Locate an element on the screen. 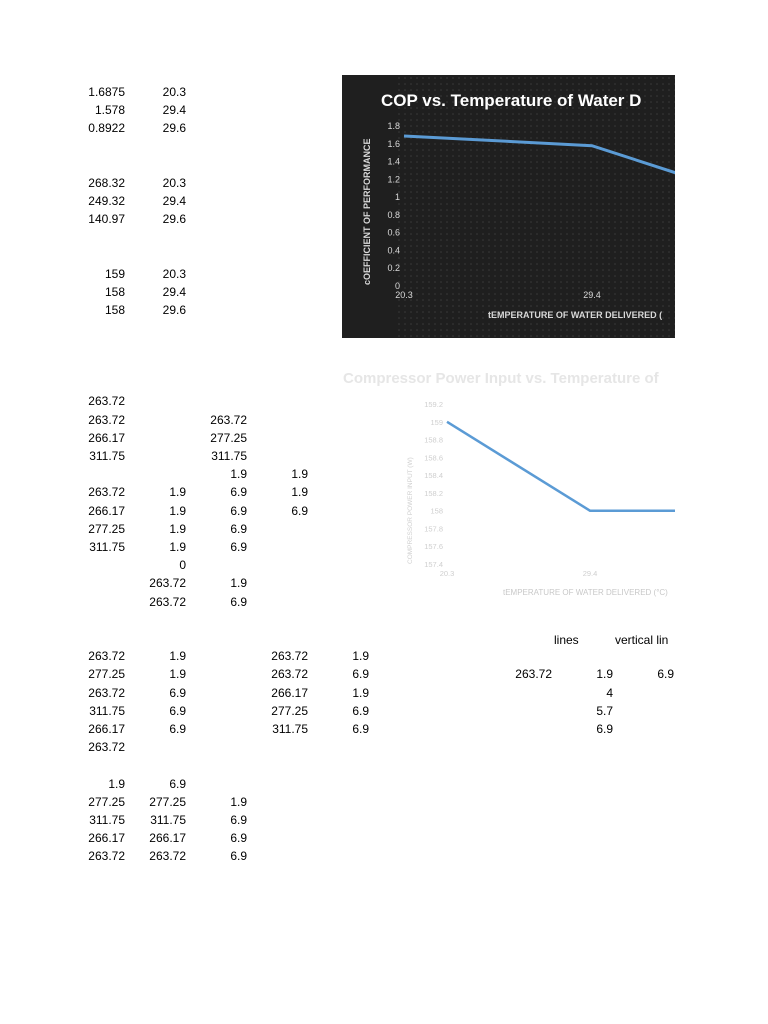 This screenshot has height=1024, width=768. cell-r13-c1: 158 is located at coordinates (114, 310).